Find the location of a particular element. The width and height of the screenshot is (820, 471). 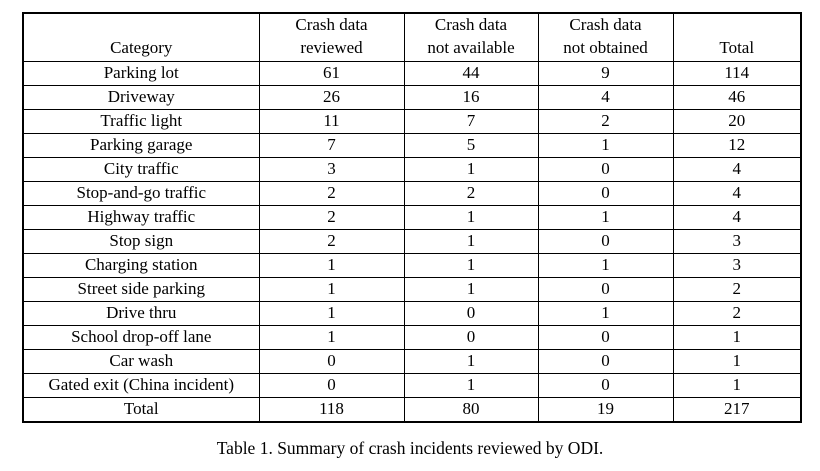

table-row: Gated exit (China incident) 0 1 0 1 is located at coordinates (412, 385).